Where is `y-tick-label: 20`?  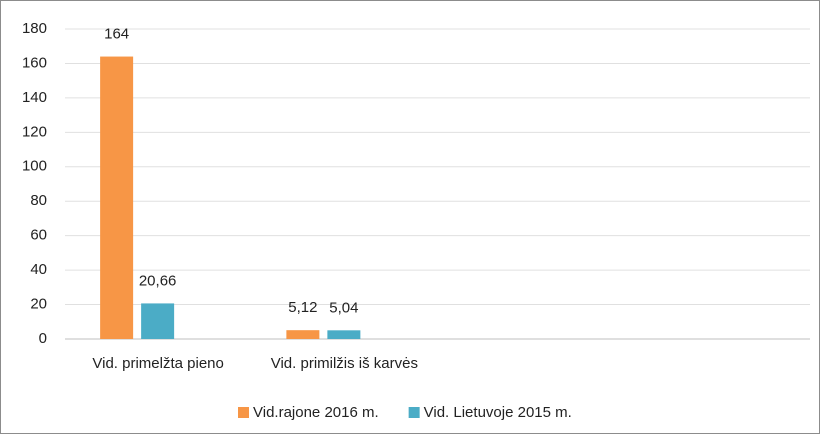 y-tick-label: 20 is located at coordinates (38, 304).